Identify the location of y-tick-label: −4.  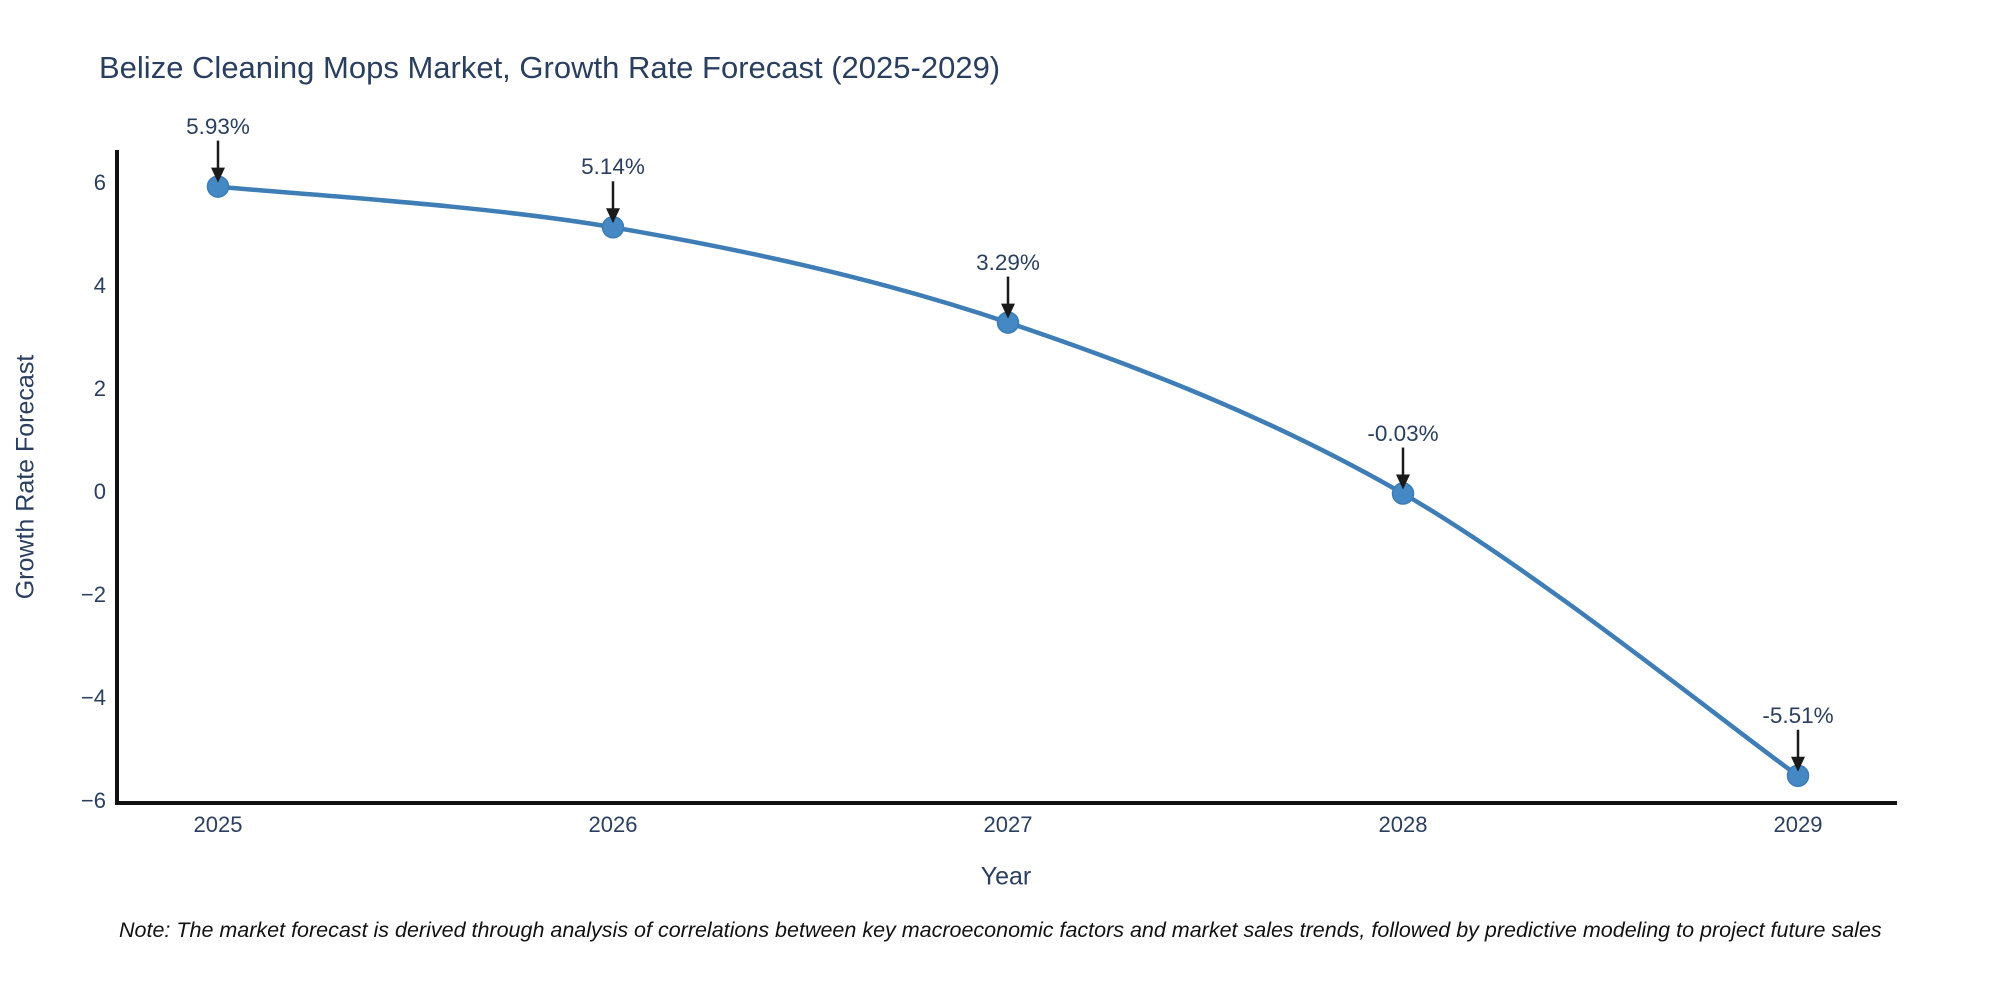
(93, 697).